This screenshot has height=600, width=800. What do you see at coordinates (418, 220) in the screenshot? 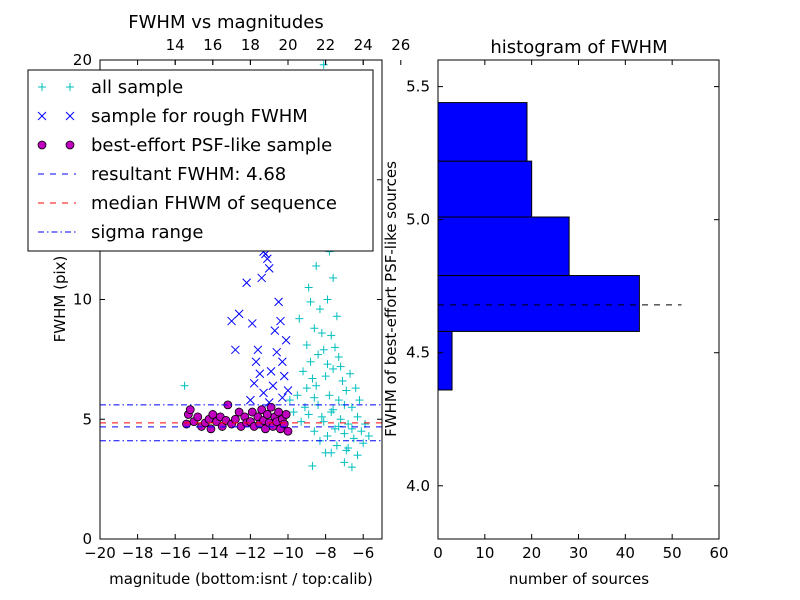
I see `histogram-ytick-label-2: 5.0` at bounding box center [418, 220].